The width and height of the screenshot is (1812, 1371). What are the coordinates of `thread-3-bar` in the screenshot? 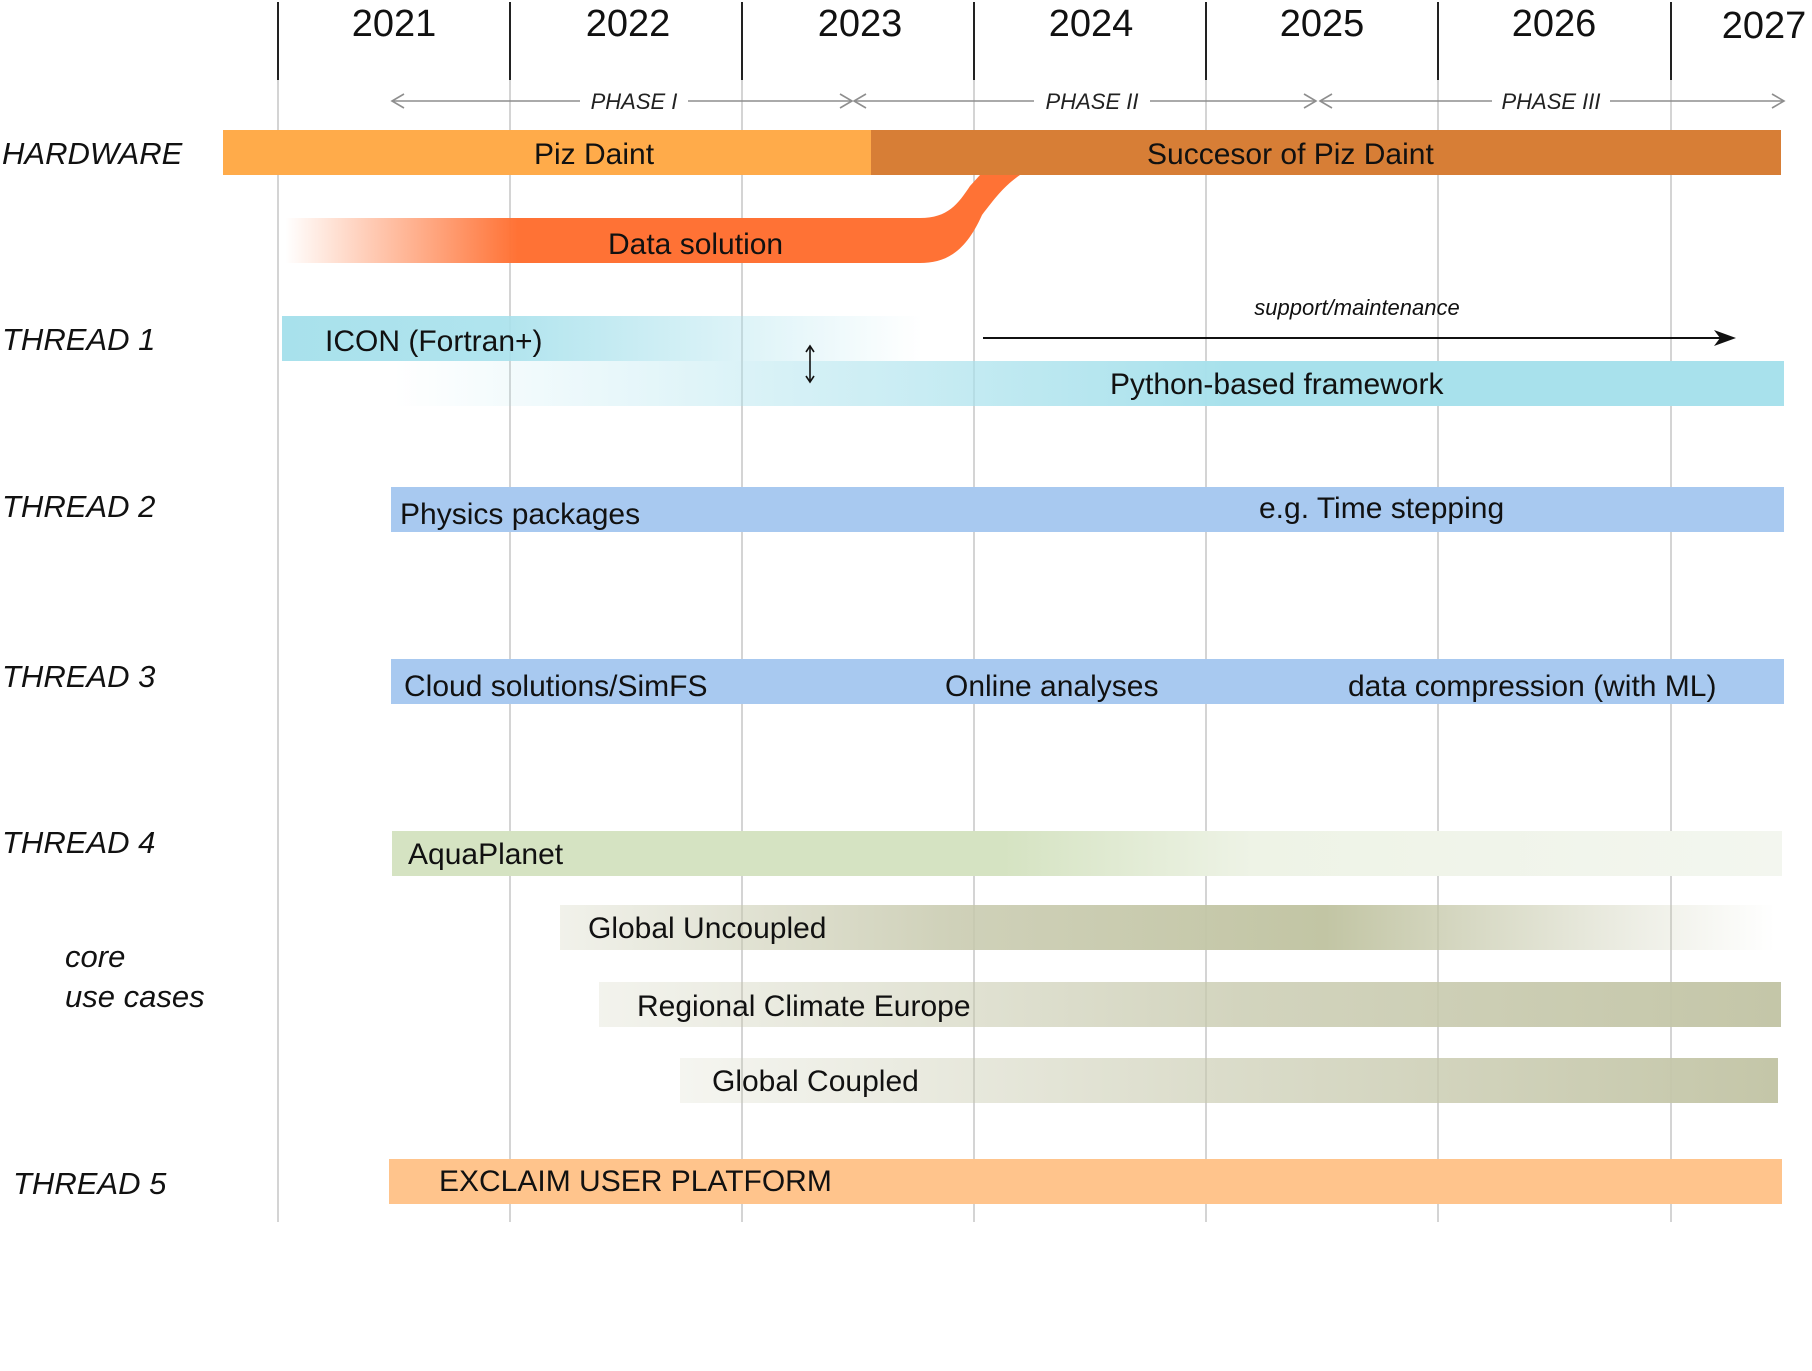 It's located at (1087, 681).